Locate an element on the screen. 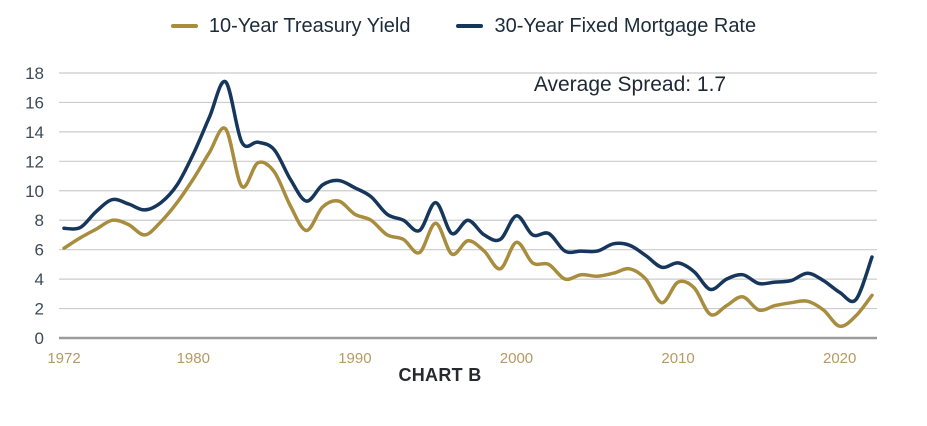 The width and height of the screenshot is (927, 426). x-tick-label: 1990 is located at coordinates (354, 358).